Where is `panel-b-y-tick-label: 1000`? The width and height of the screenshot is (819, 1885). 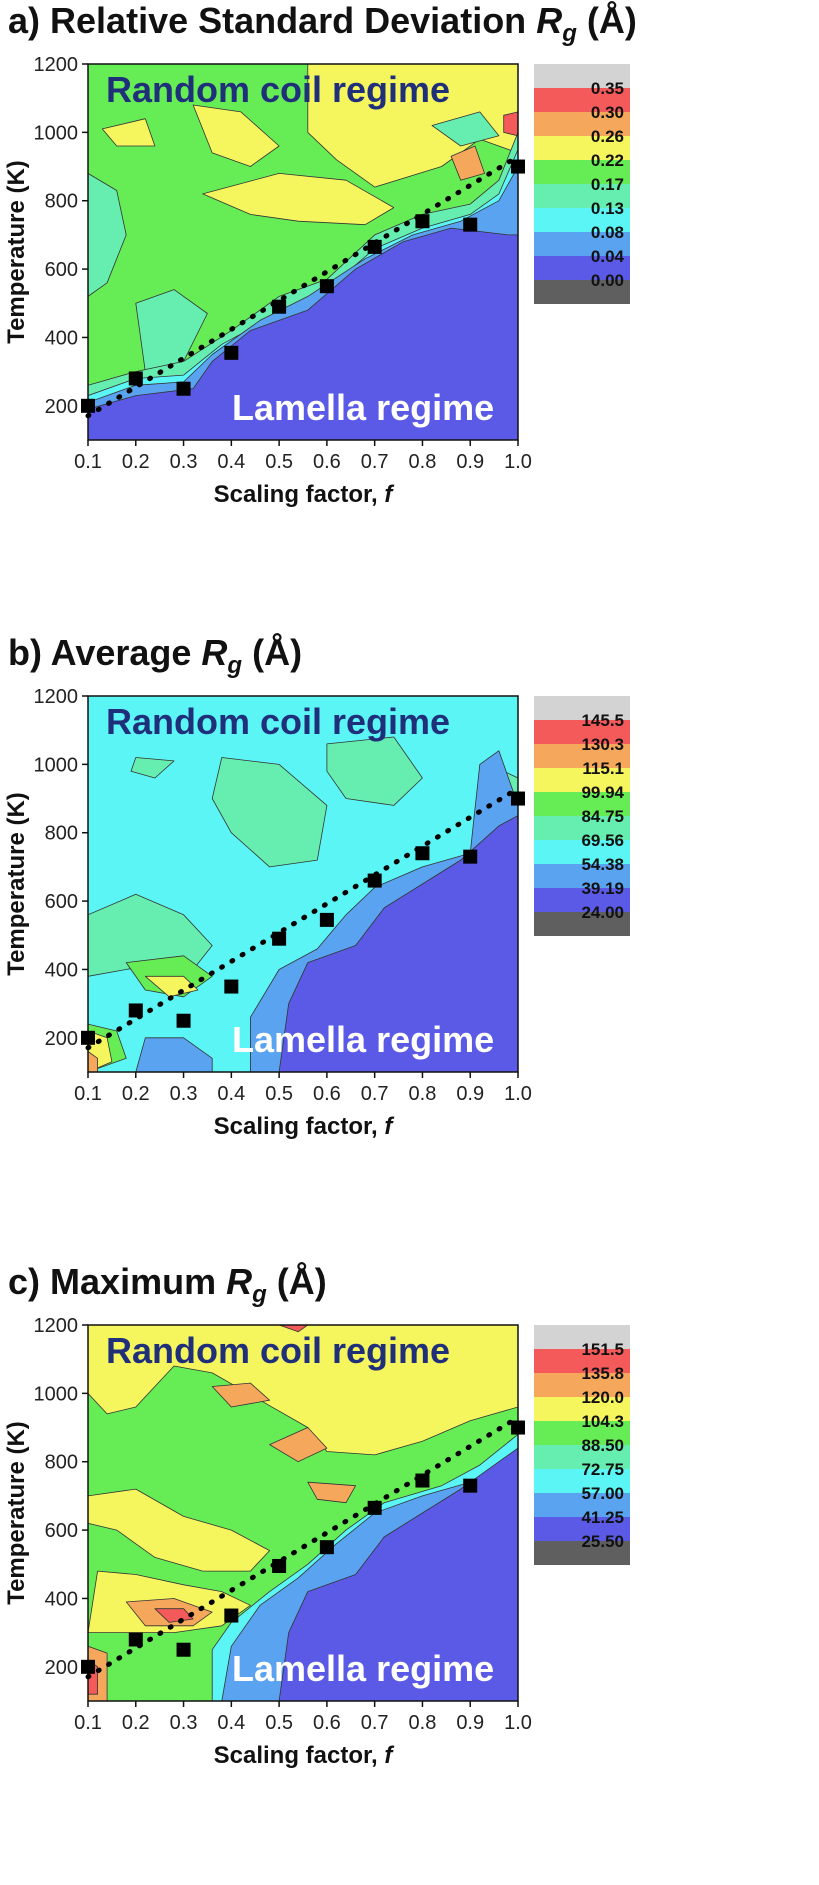
panel-b-y-tick-label: 1000 is located at coordinates (56, 765).